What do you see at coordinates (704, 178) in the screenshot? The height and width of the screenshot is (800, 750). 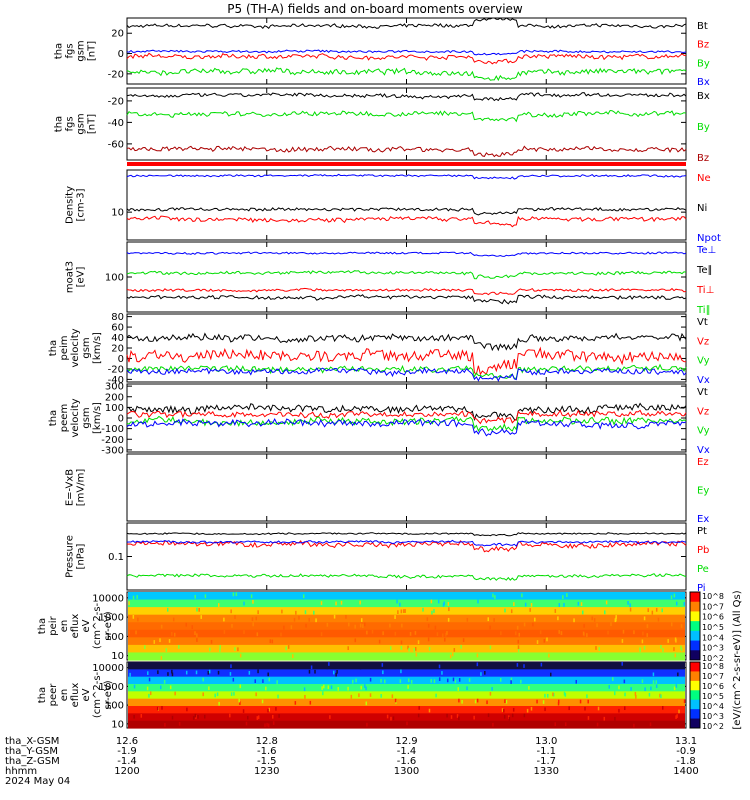 I see `legend-ne: Ne` at bounding box center [704, 178].